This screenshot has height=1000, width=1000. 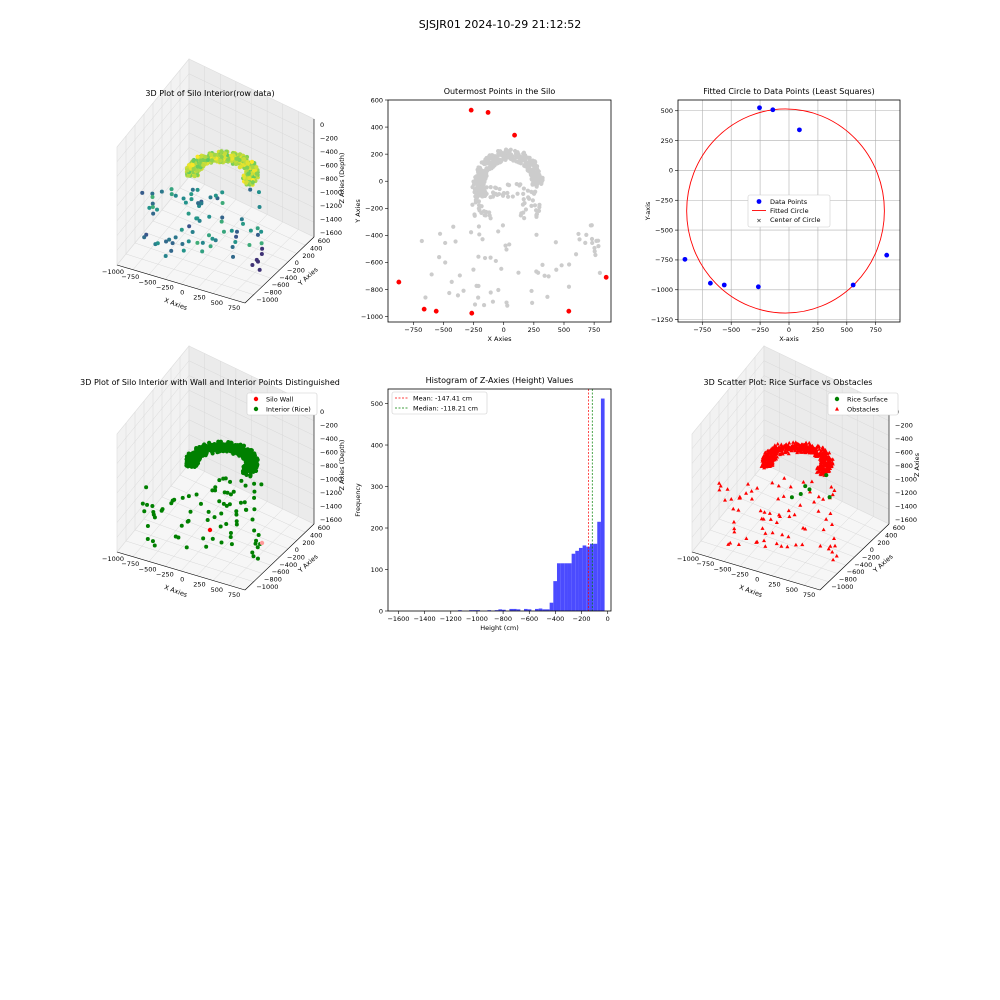 What do you see at coordinates (273, 293) in the screenshot?
I see `y-tick-label: −800` at bounding box center [273, 293].